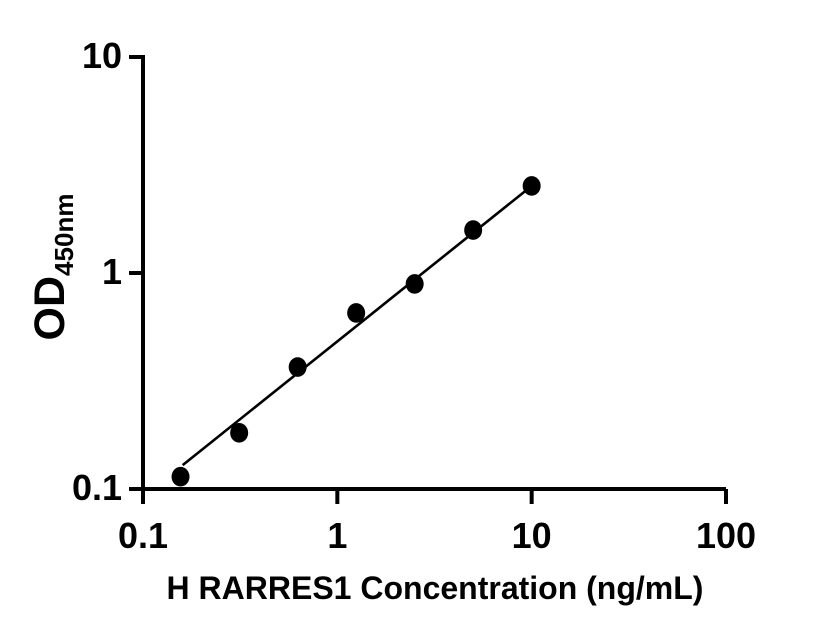 This screenshot has width=816, height=640. I want to click on y-tick-label: 10, so click(102, 55).